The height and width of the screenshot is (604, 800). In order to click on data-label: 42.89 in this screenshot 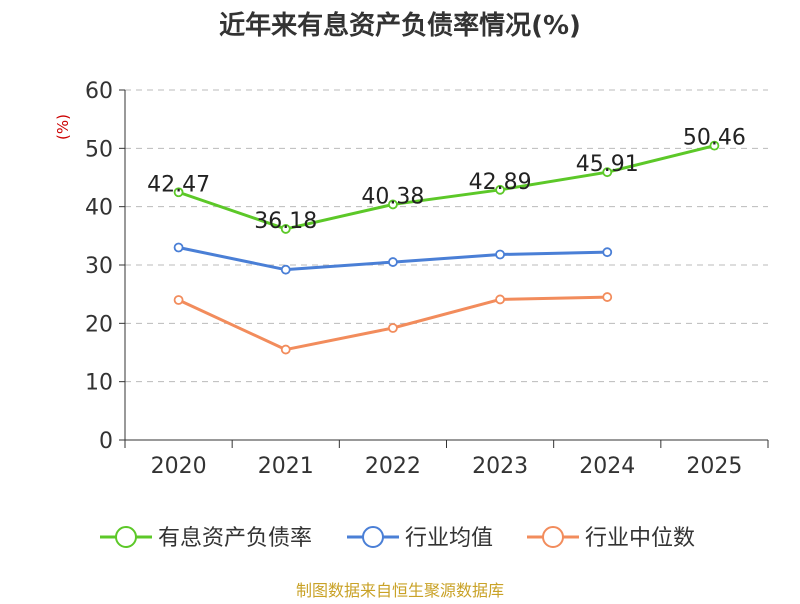, I will do `click(500, 182)`.